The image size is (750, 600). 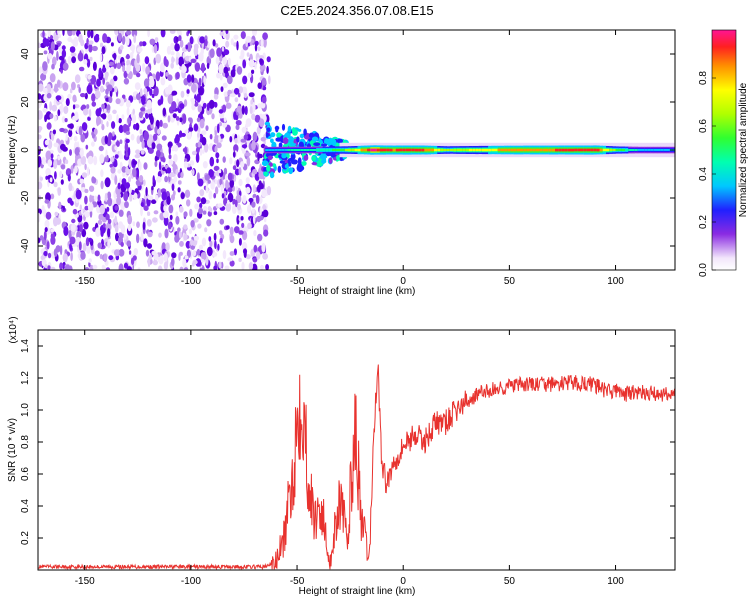 What do you see at coordinates (25, 538) in the screenshot?
I see `snr-y-tick-label: 0.2` at bounding box center [25, 538].